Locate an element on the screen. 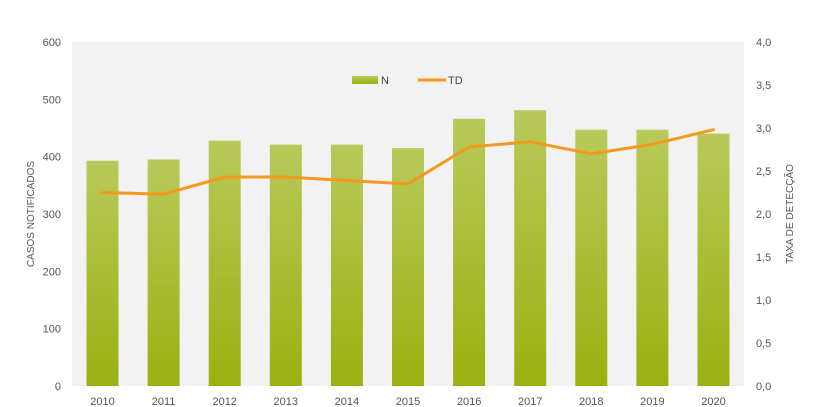  left-tick-label: 200 is located at coordinates (52, 272).